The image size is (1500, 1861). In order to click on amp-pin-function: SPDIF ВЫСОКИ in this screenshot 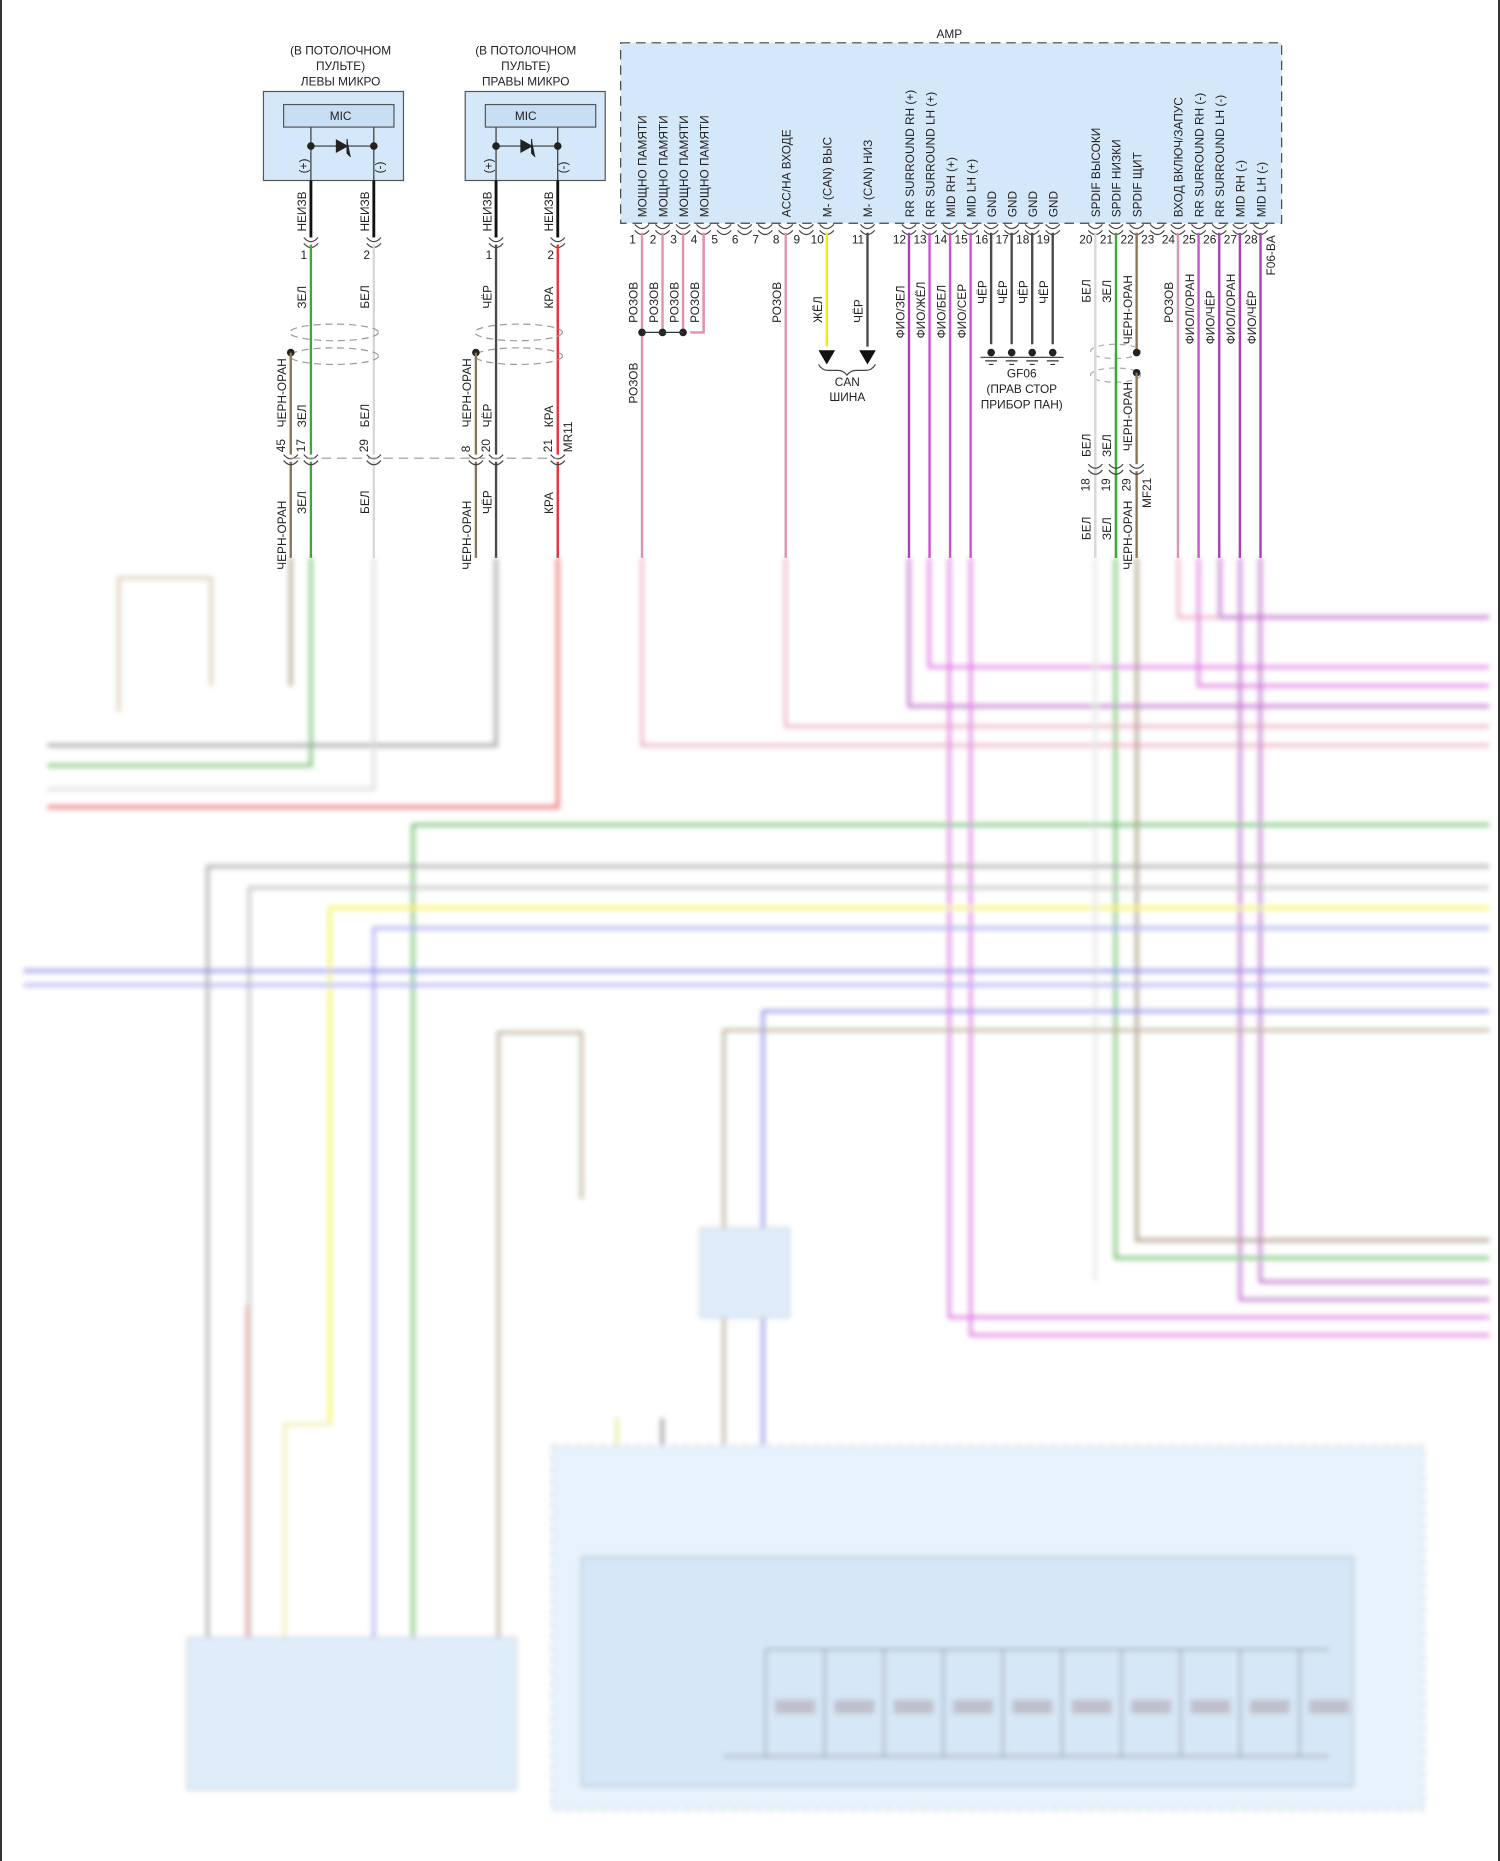, I will do `click(1096, 173)`.